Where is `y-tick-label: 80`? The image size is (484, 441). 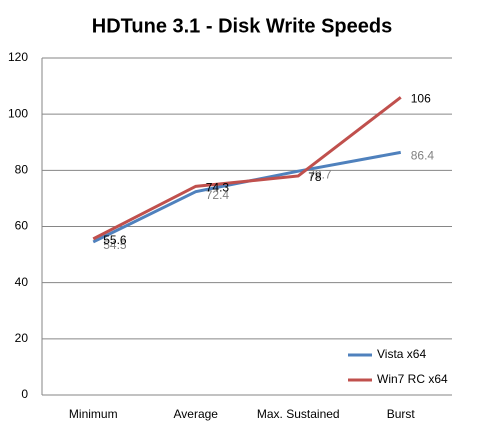
y-tick-label: 80 is located at coordinates (22, 170).